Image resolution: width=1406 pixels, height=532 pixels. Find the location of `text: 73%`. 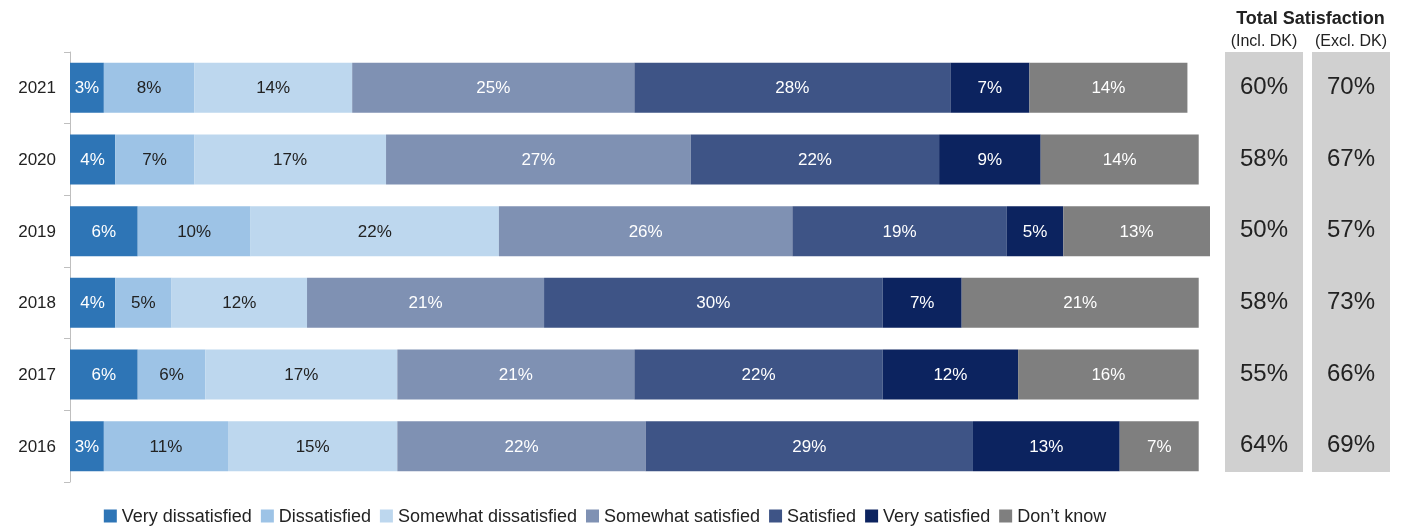

text: 73% is located at coordinates (1350, 300).